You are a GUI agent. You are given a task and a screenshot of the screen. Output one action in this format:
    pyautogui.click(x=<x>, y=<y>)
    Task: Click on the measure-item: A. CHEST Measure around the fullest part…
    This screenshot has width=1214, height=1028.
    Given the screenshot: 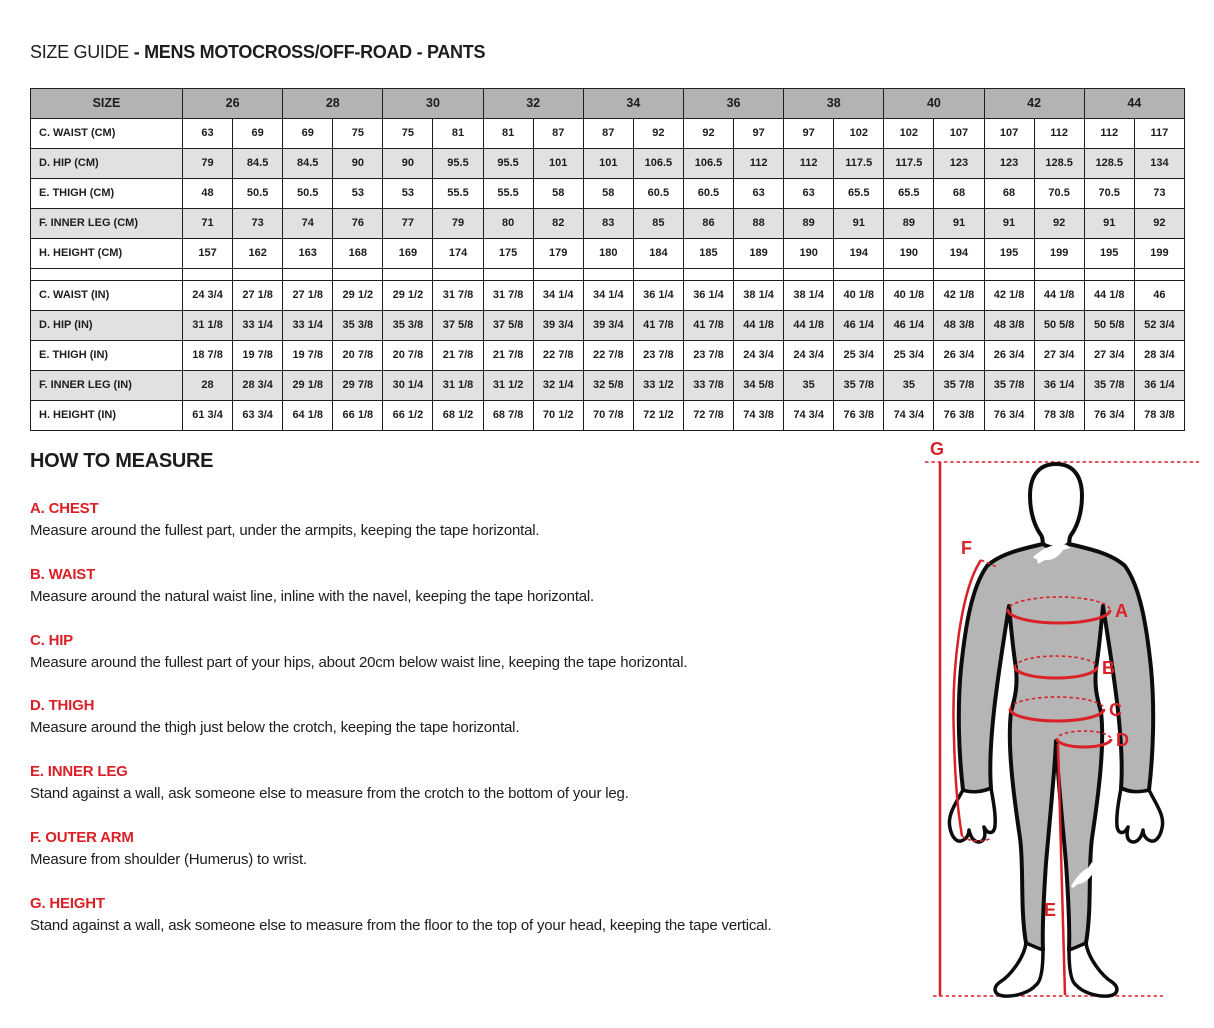 What is the action you would take?
    pyautogui.click(x=467, y=521)
    